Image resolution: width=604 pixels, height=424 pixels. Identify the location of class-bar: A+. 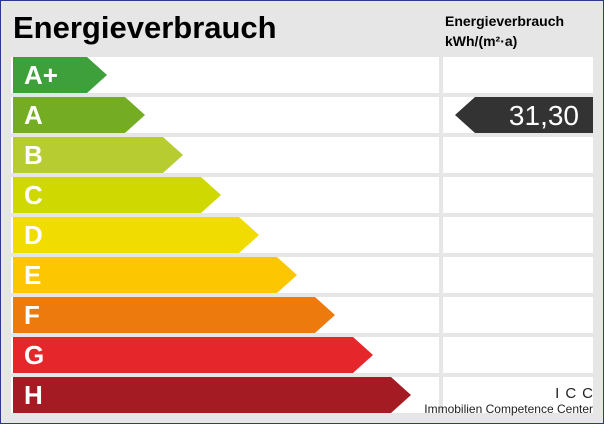
(60, 75).